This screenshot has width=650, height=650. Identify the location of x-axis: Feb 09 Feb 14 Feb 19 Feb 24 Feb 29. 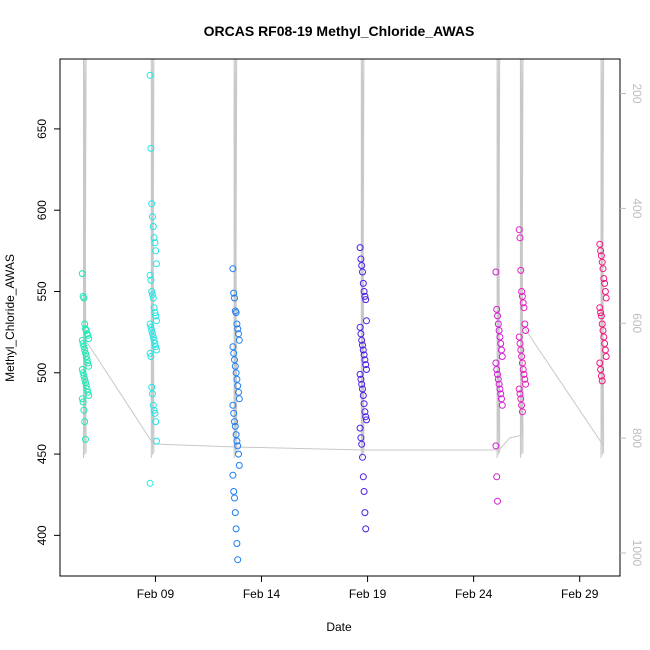
(368, 588).